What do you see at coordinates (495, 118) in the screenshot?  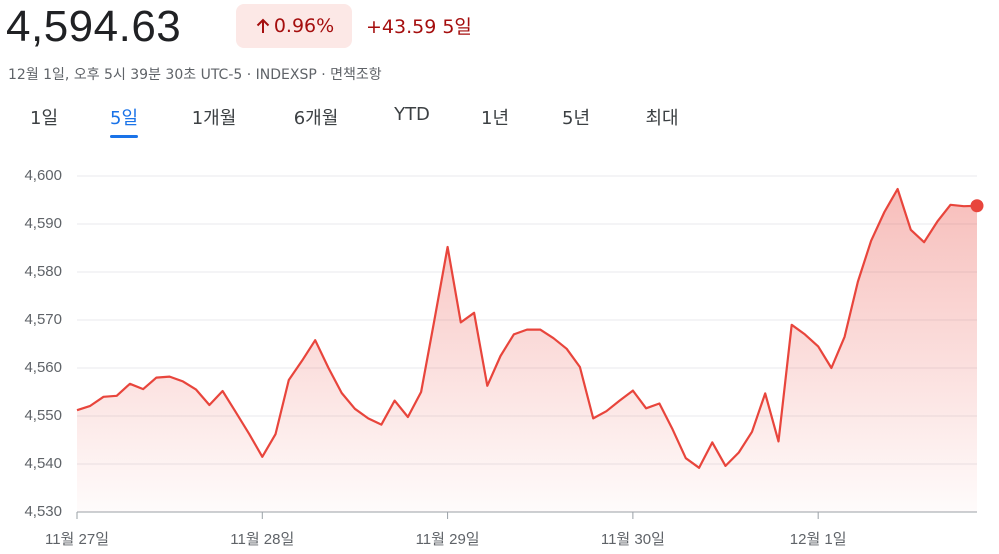 I see `tab: 1년` at bounding box center [495, 118].